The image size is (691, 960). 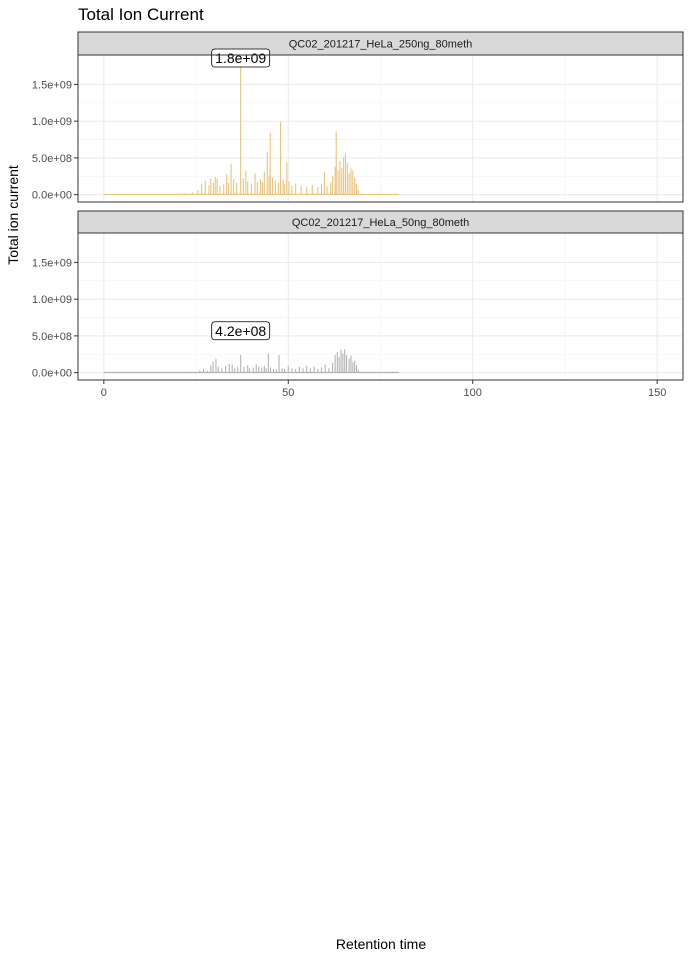 I want to click on peak-label: 1.8e+09, so click(x=240, y=58).